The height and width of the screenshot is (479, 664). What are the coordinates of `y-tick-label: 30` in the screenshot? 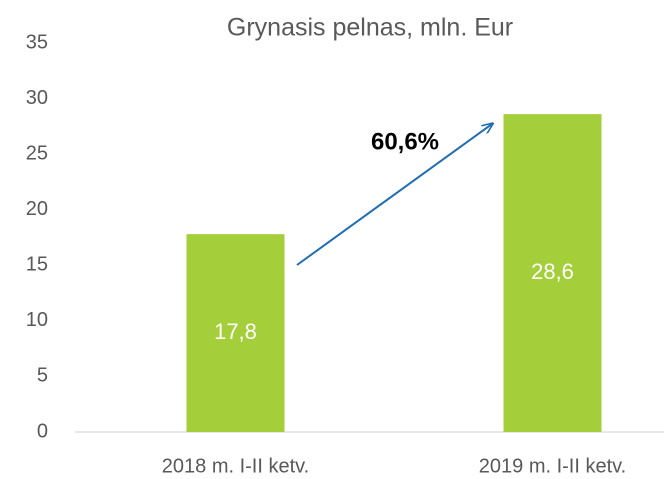 It's located at (37, 98).